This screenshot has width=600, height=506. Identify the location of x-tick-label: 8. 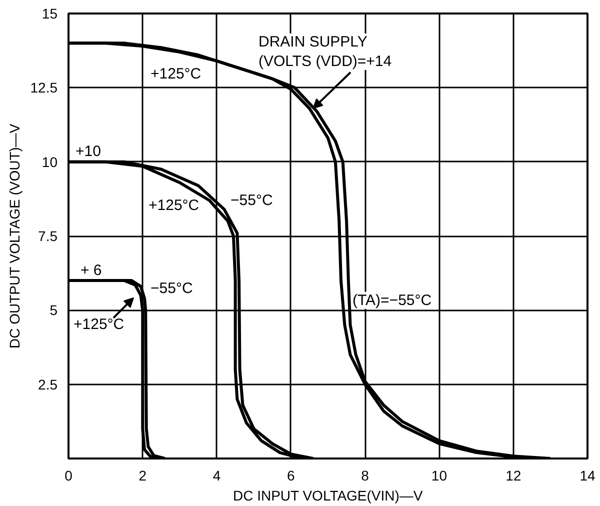
(365, 476).